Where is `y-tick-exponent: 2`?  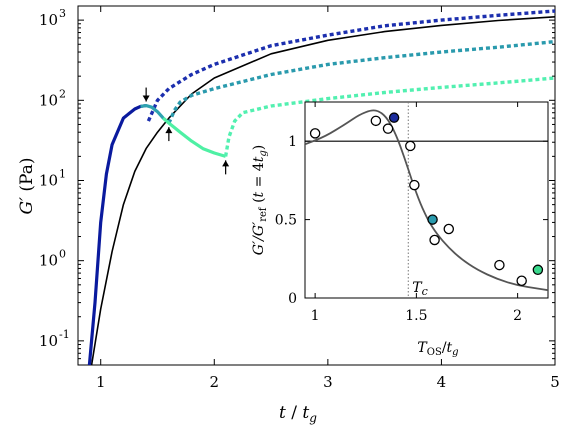 y-tick-exponent: 2 is located at coordinates (62, 93).